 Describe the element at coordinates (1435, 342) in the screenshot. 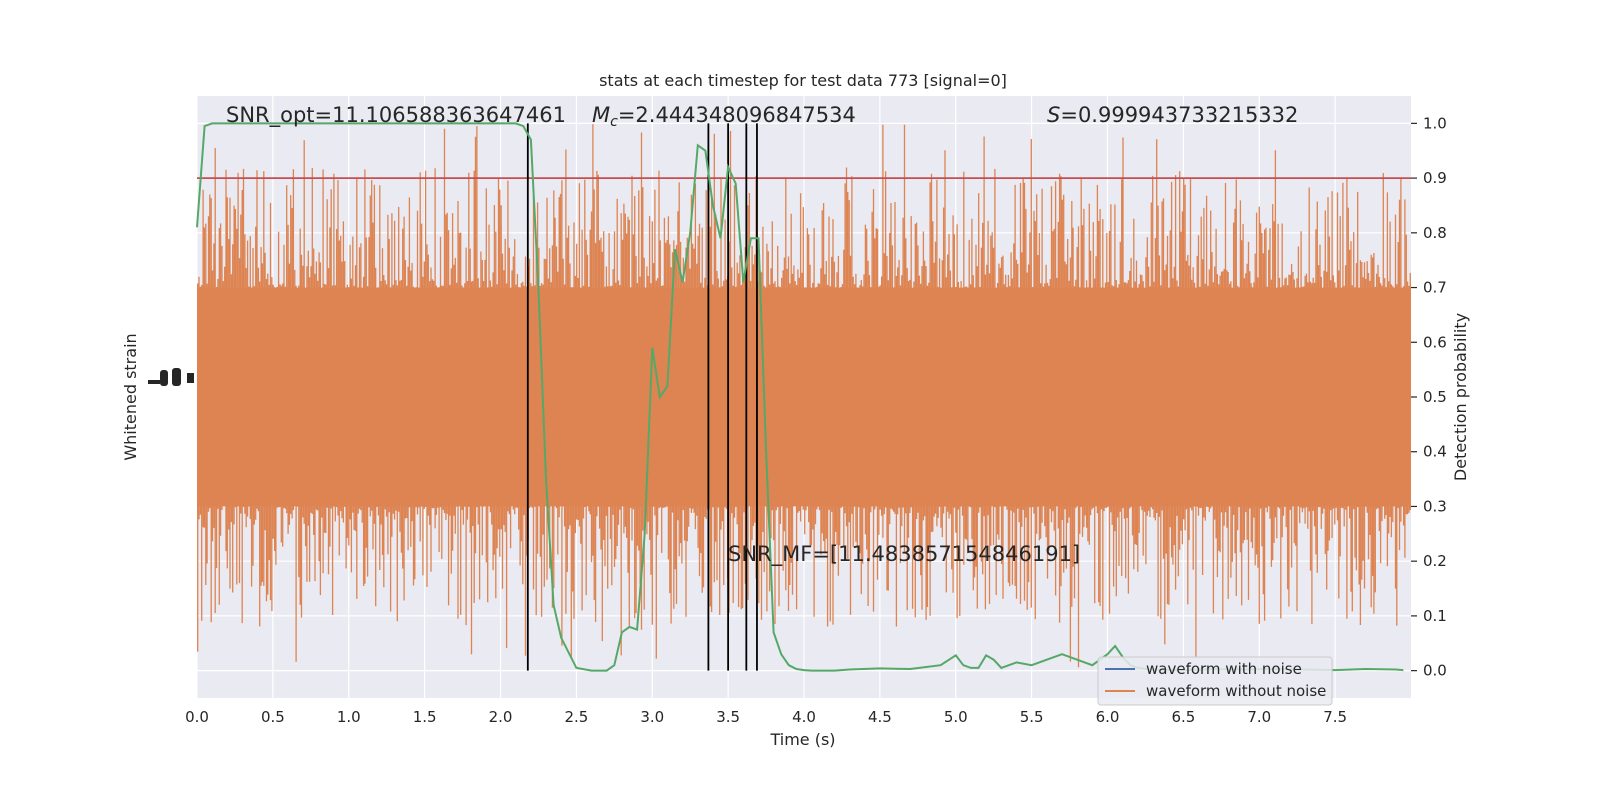

I see `y-tick-label-6: 0.6` at that location.